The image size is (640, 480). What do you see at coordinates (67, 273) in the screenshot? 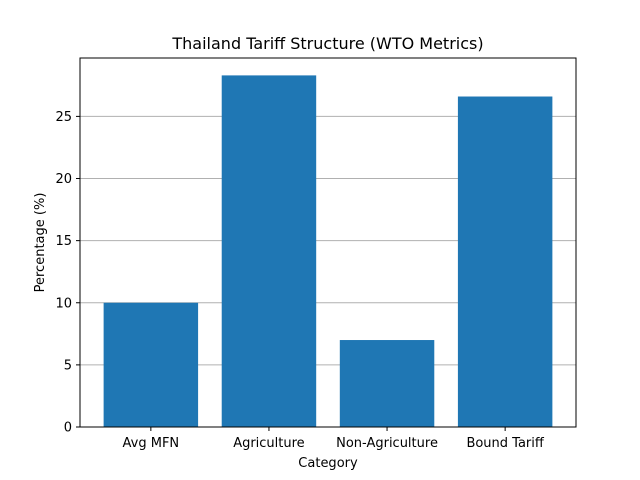
I see `y-axis-ticks: 0 5 10 15 20 25` at bounding box center [67, 273].